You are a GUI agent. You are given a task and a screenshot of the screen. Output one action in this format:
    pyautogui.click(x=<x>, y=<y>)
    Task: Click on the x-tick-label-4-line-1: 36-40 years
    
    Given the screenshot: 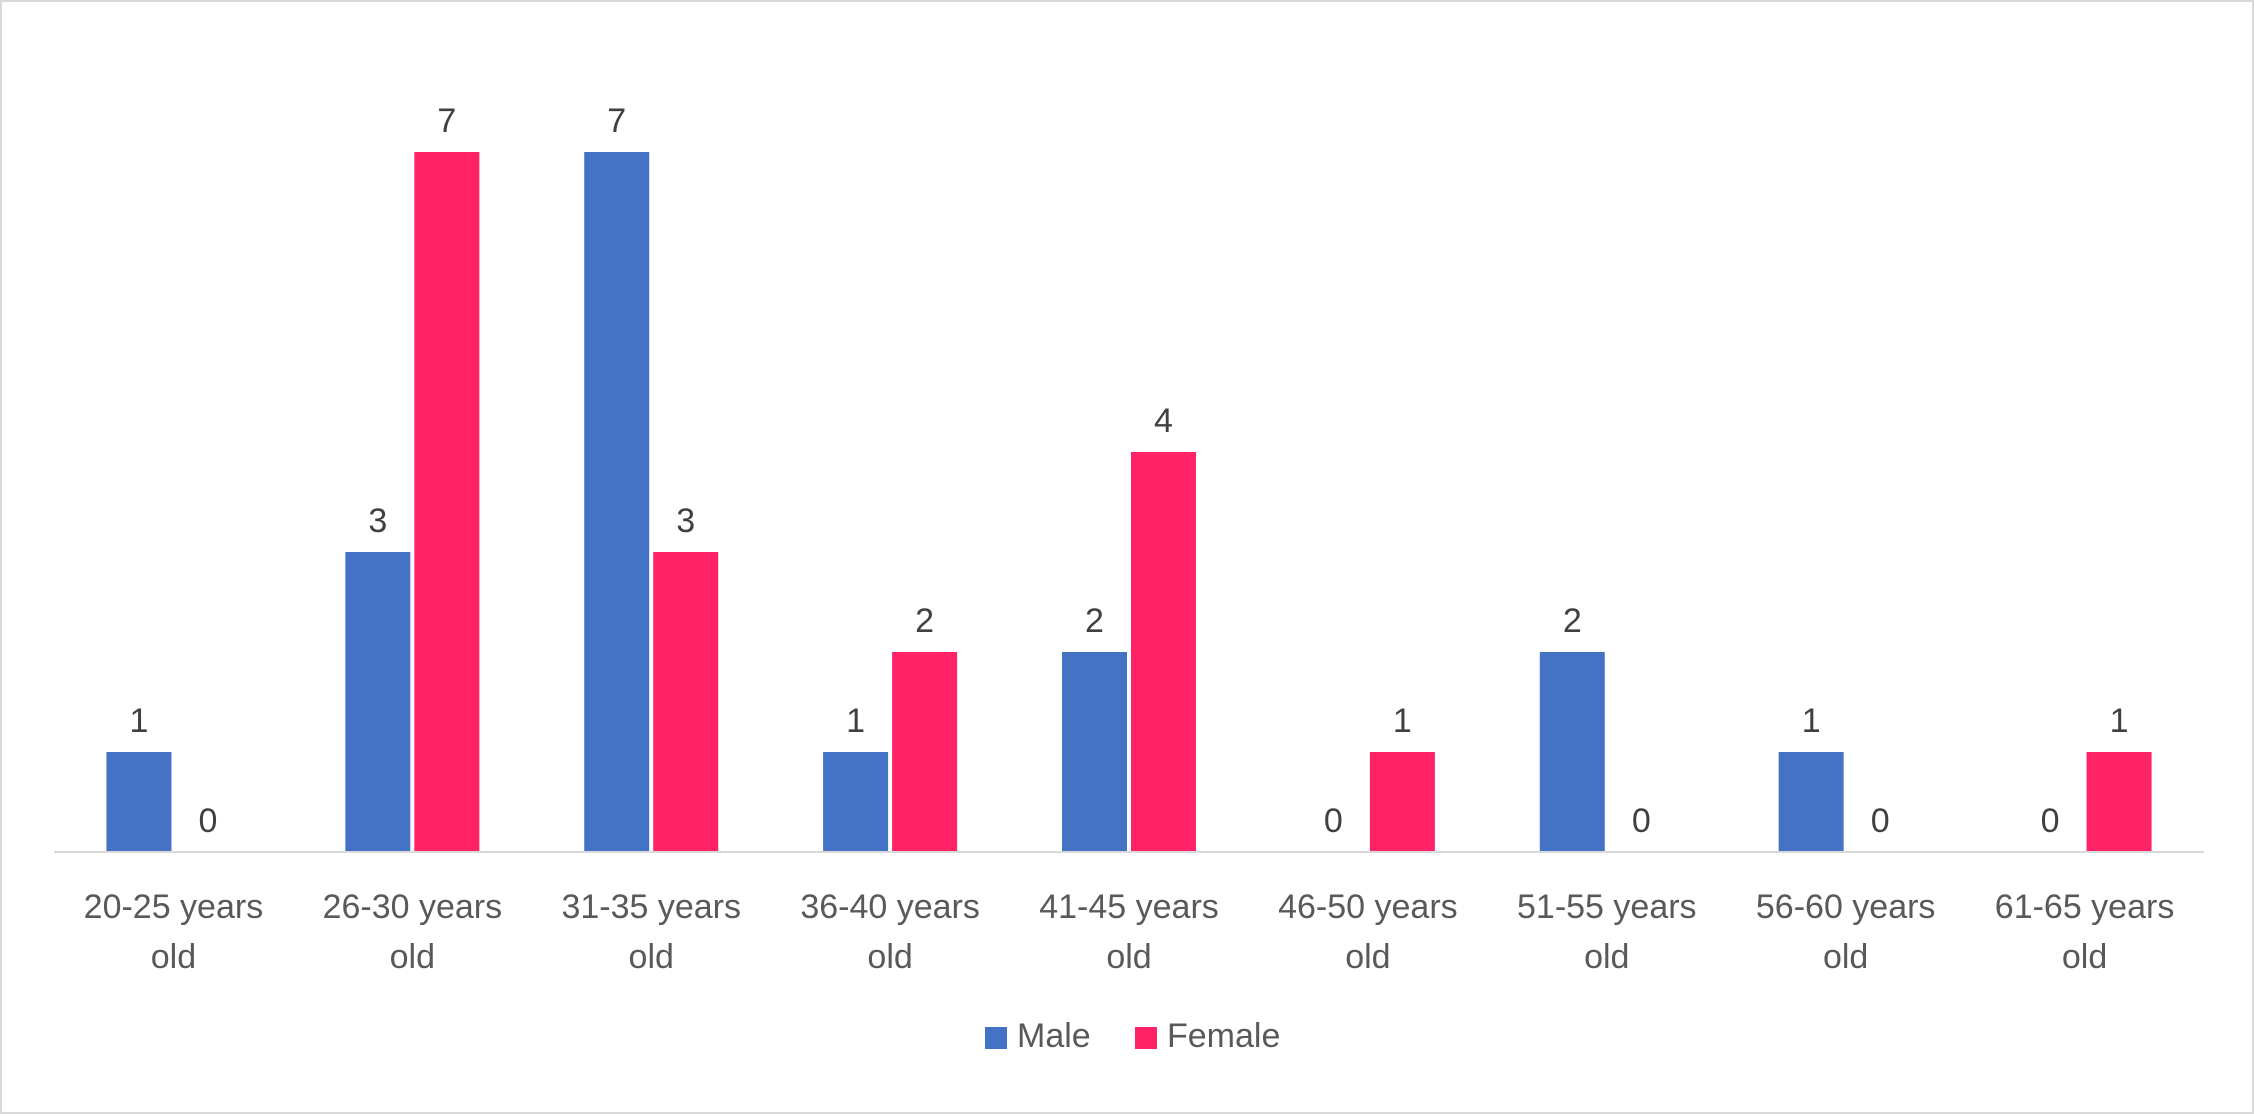 What is the action you would take?
    pyautogui.click(x=890, y=907)
    